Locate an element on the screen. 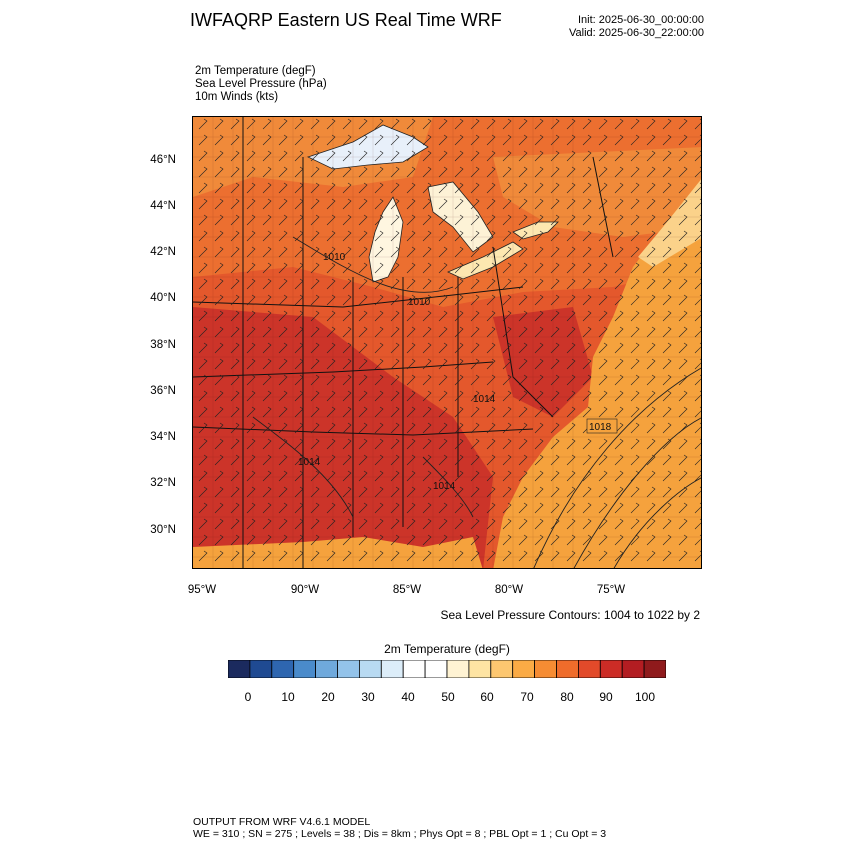  south-central-region is located at coordinates (343, 437).